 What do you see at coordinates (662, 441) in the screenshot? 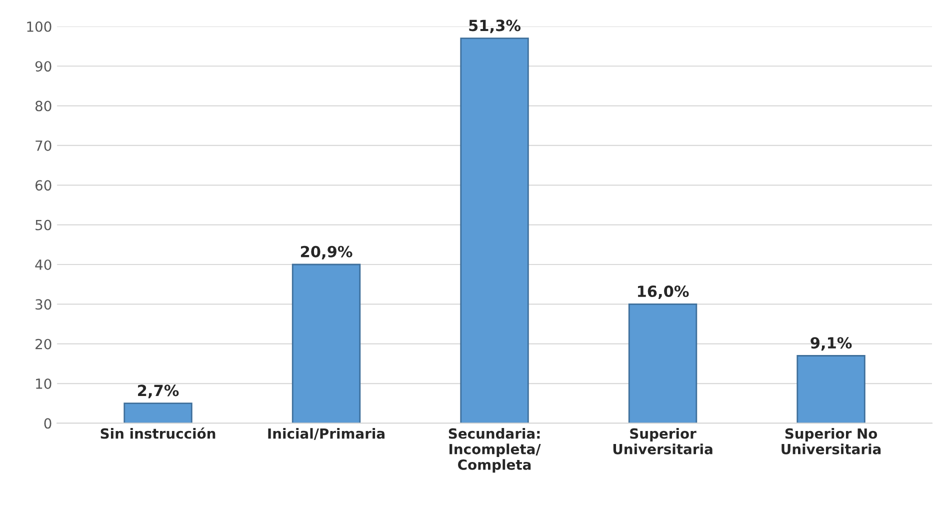
I see `x-tick-label: Superior Universitaria` at bounding box center [662, 441].